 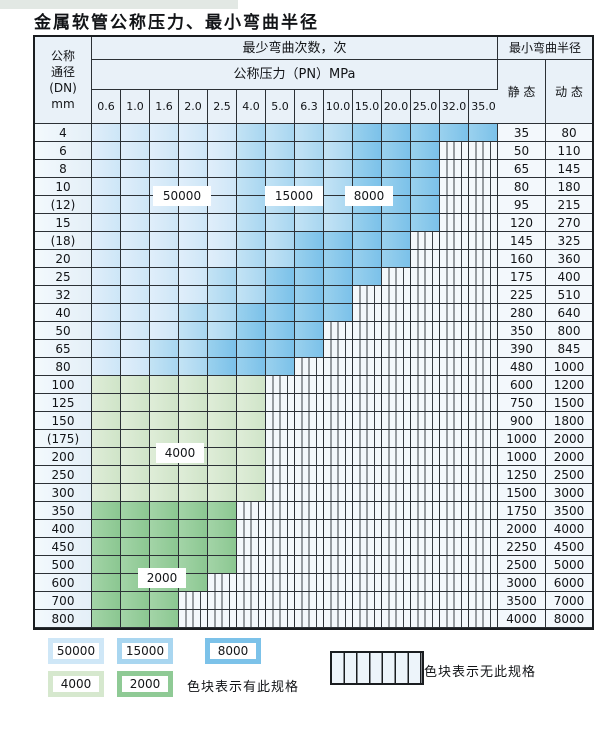 I want to click on pressure-col-header: 1.0, so click(x=135, y=107).